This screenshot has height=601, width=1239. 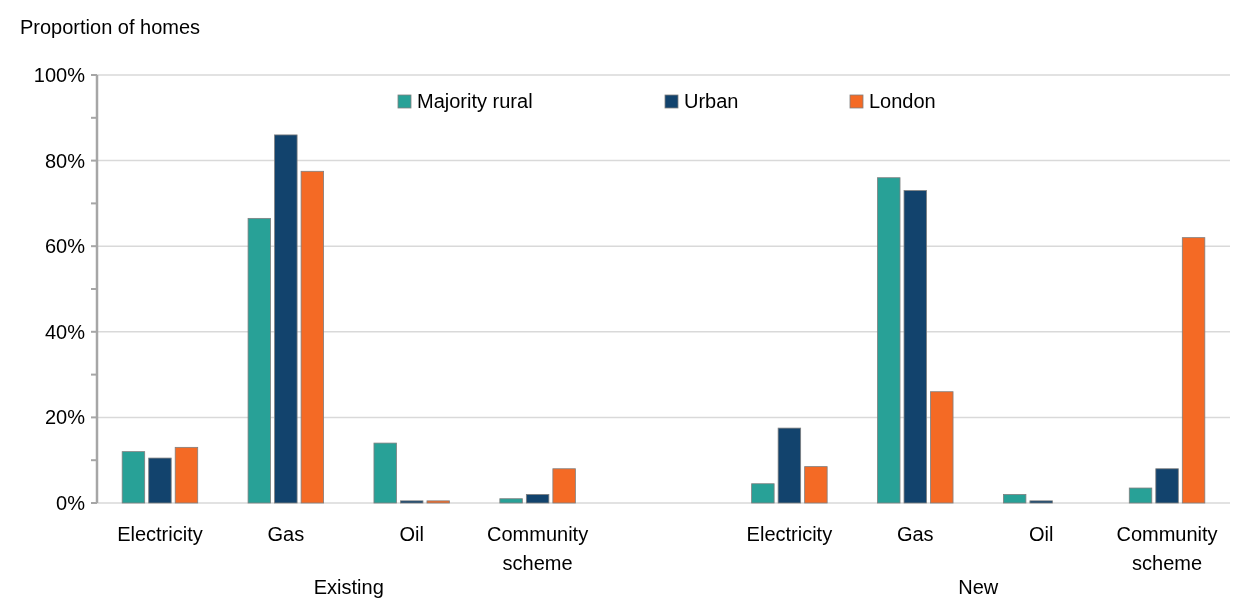 What do you see at coordinates (65, 331) in the screenshot?
I see `y-tick-label: 40%` at bounding box center [65, 331].